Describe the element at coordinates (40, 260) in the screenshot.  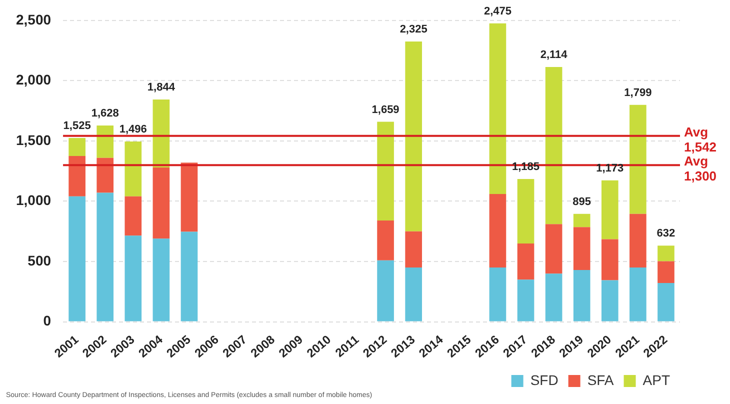
I see `y-tick-label: 500` at that location.